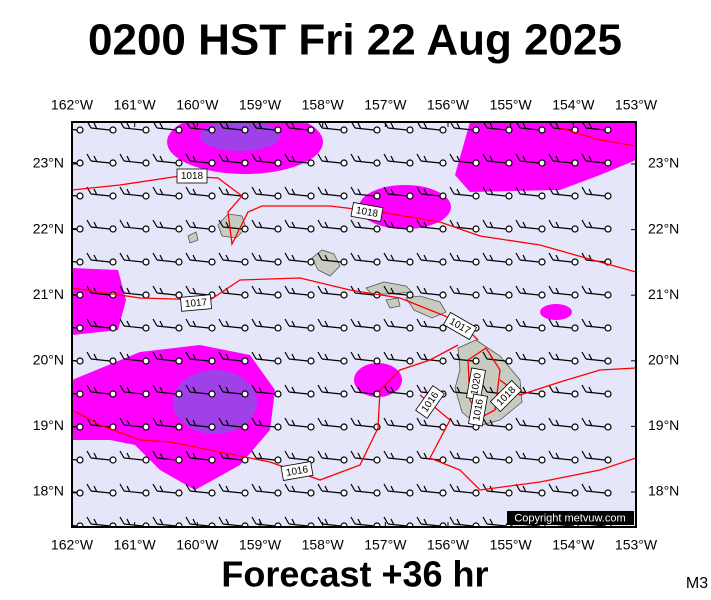 This screenshot has height=600, width=711. I want to click on longitude-label: 162°W, so click(72, 545).